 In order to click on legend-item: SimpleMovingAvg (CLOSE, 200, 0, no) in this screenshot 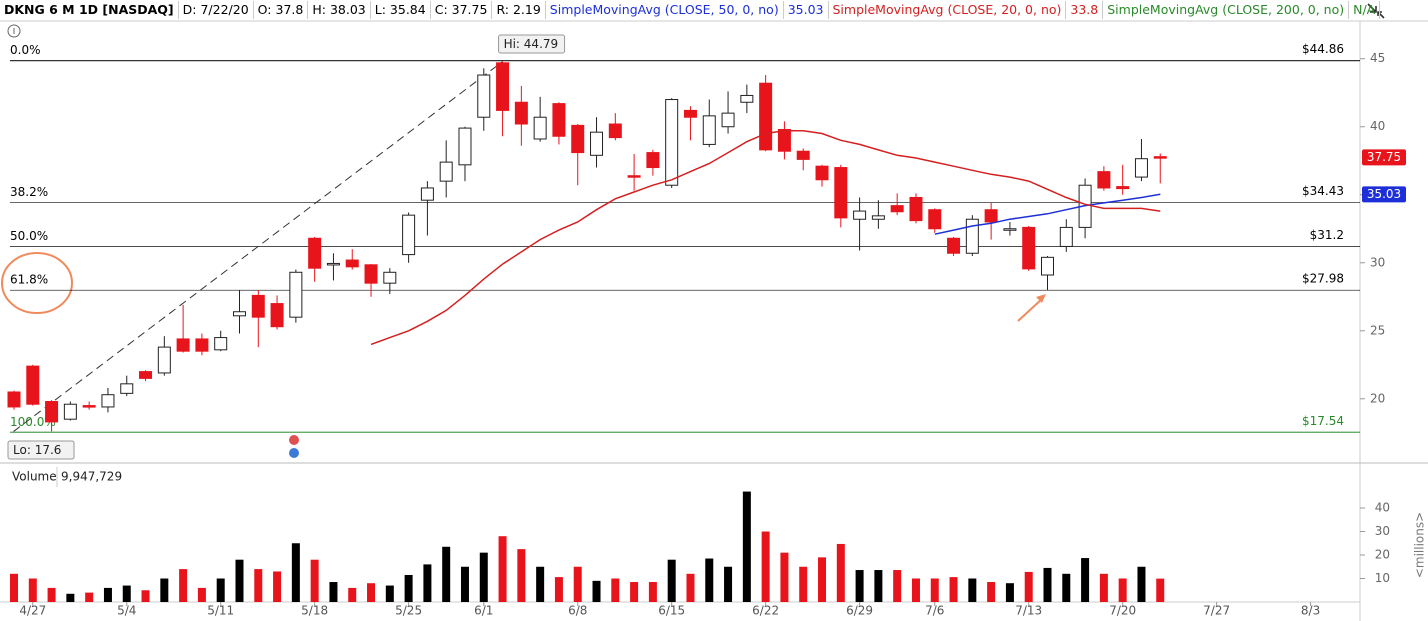, I will do `click(1226, 10)`.